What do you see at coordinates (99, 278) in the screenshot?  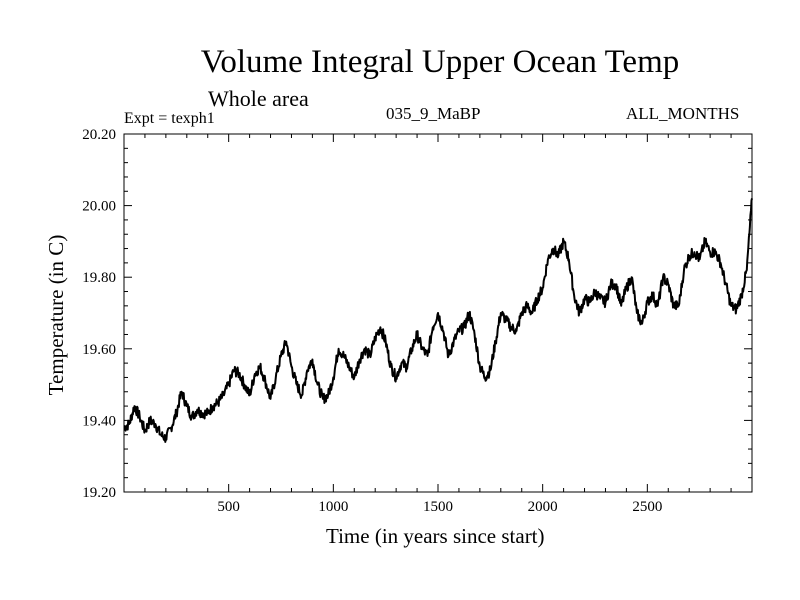 I see `y-tick-label: 19.80` at bounding box center [99, 278].